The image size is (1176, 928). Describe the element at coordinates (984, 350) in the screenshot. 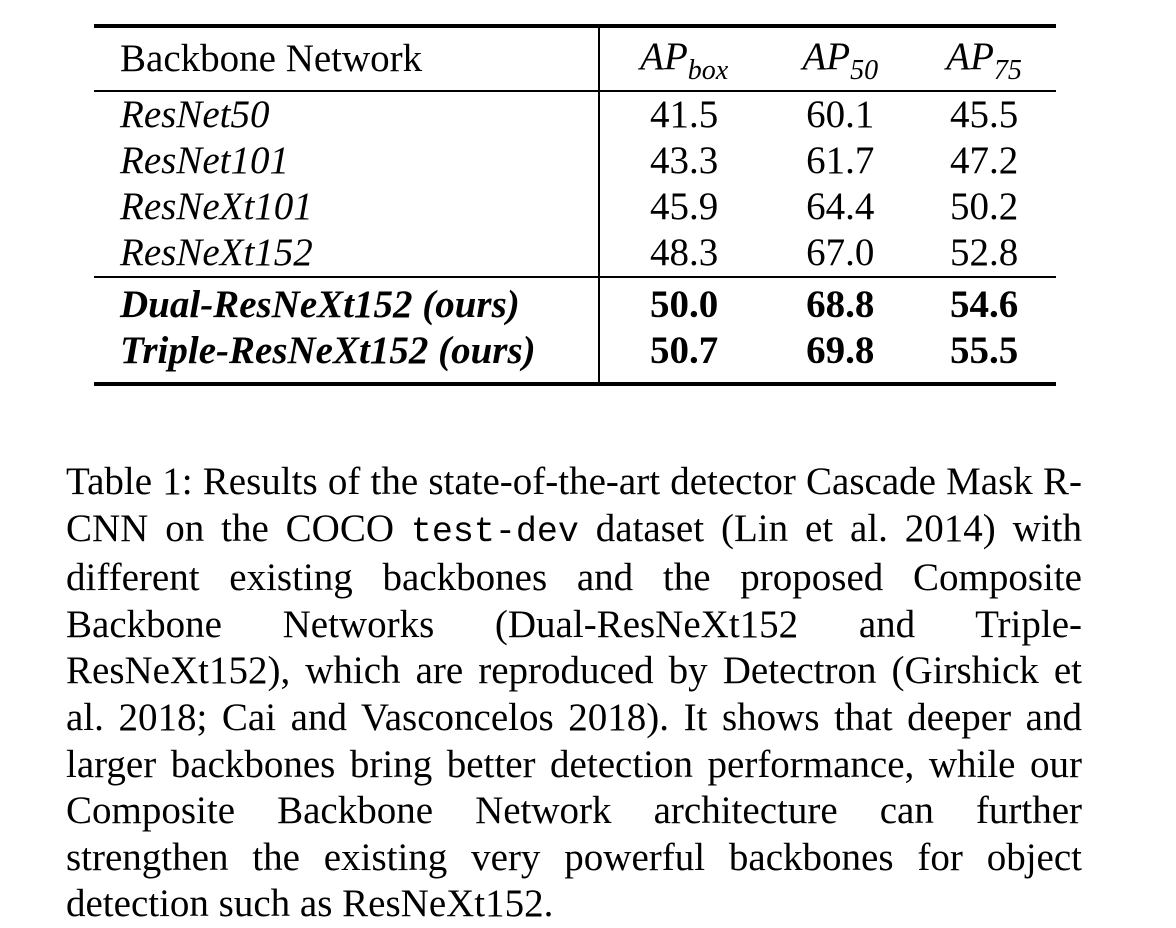

I see `ap-75-value: 55.5` at that location.